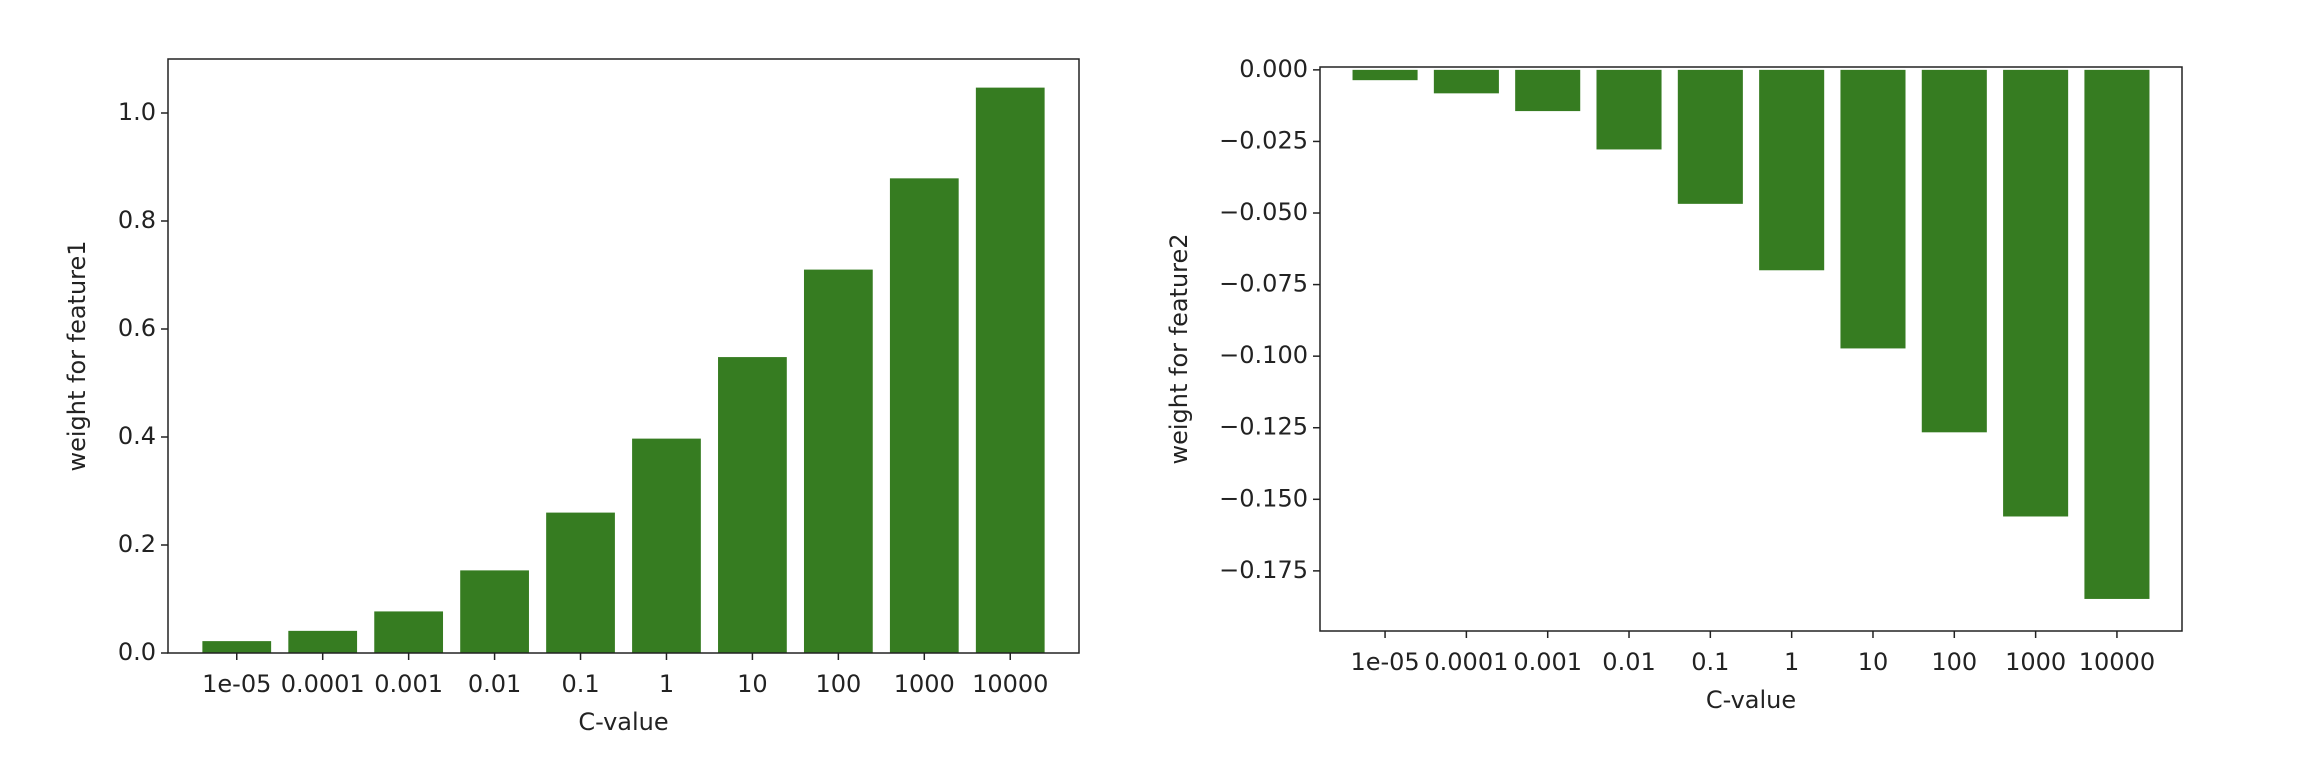 Image resolution: width=2318 pixels, height=776 pixels. Describe the element at coordinates (137, 652) in the screenshot. I see `y-tick-label: 0.0` at that location.